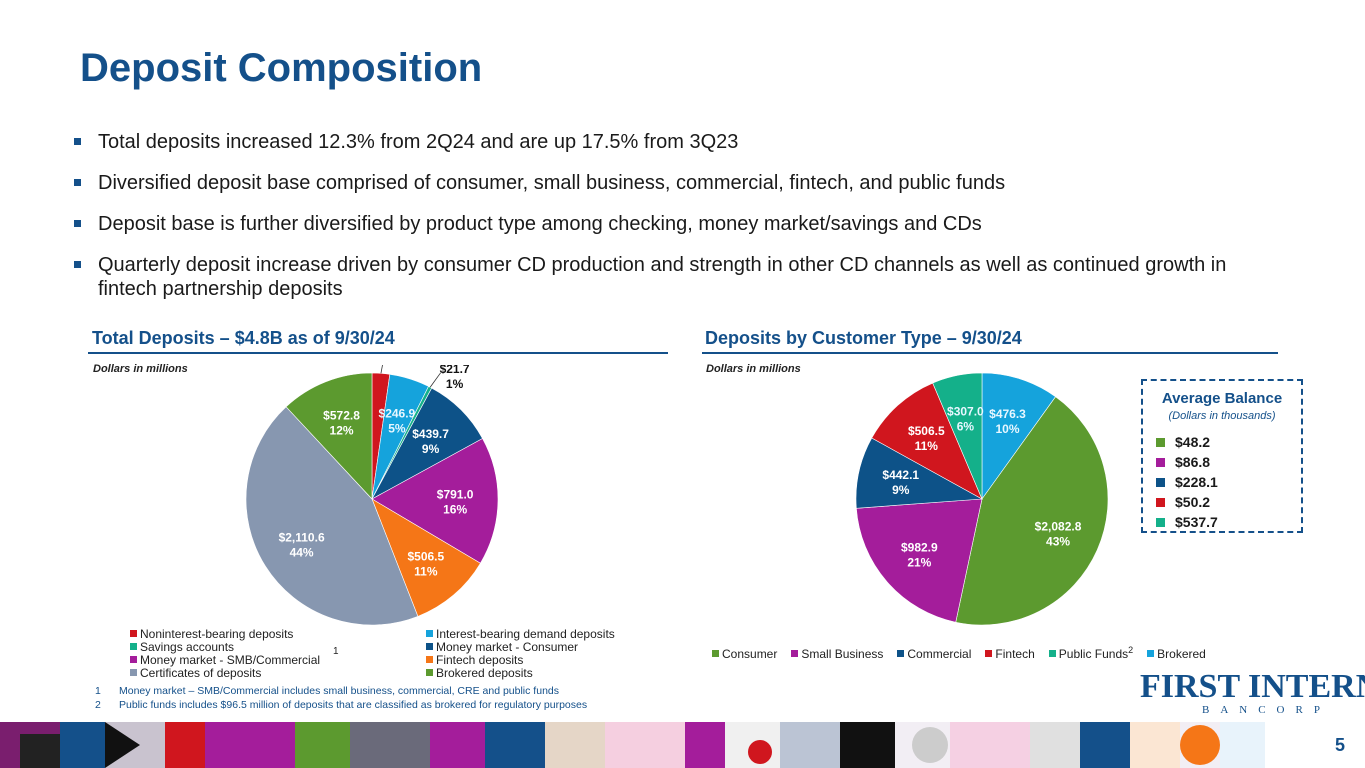 The height and width of the screenshot is (768, 1365). What do you see at coordinates (435, 501) in the screenshot?
I see `pie-slice-money-market-smb-commercial` at bounding box center [435, 501].